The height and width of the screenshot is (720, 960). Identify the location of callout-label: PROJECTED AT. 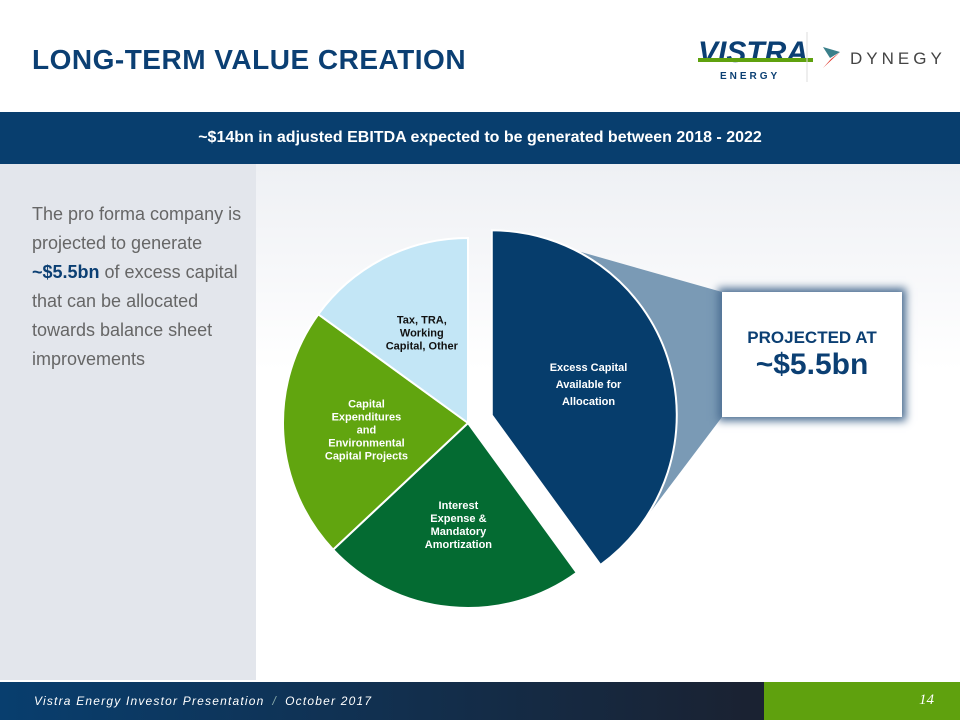
(812, 337).